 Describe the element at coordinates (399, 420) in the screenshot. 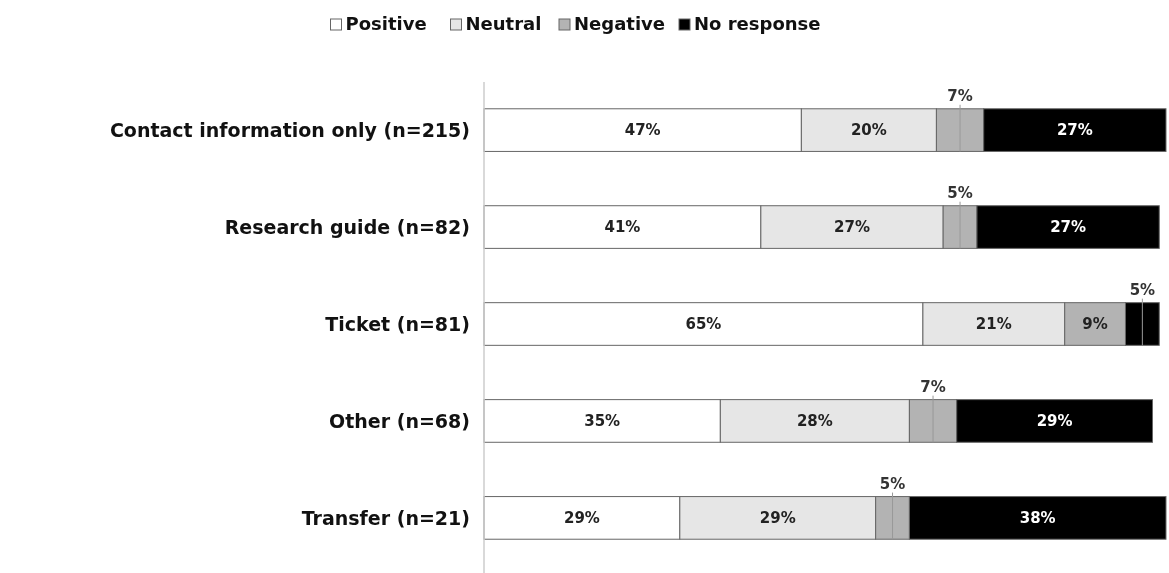

I see `y-tick-label: Other (n=68)` at that location.